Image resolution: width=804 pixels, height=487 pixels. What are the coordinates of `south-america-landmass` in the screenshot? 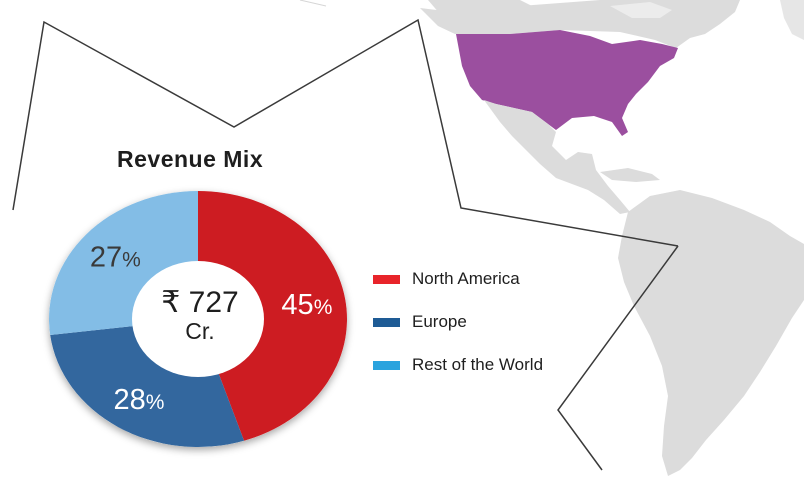 It's located at (711, 333).